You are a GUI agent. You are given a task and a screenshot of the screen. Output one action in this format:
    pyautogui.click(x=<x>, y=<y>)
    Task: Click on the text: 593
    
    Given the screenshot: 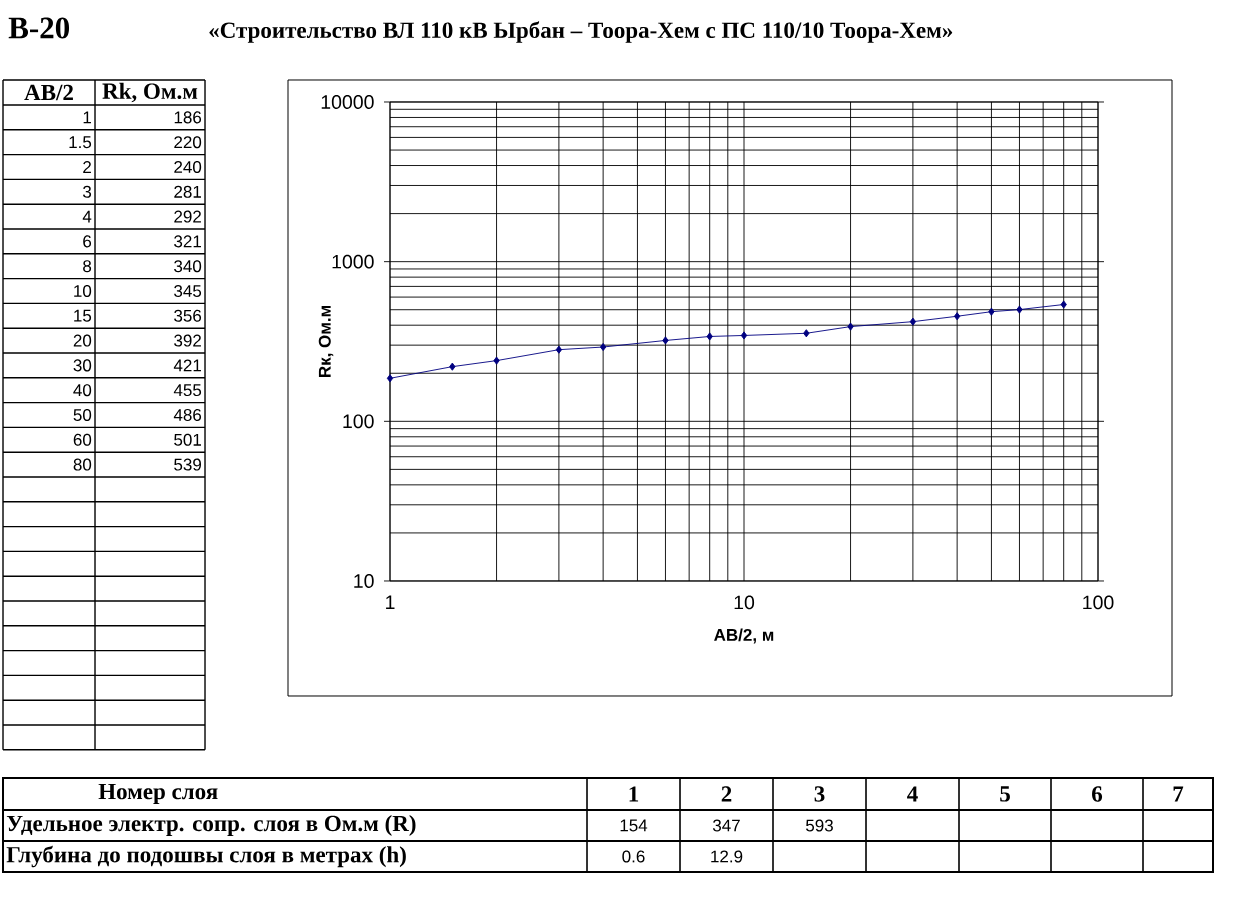 What is the action you would take?
    pyautogui.click(x=819, y=825)
    